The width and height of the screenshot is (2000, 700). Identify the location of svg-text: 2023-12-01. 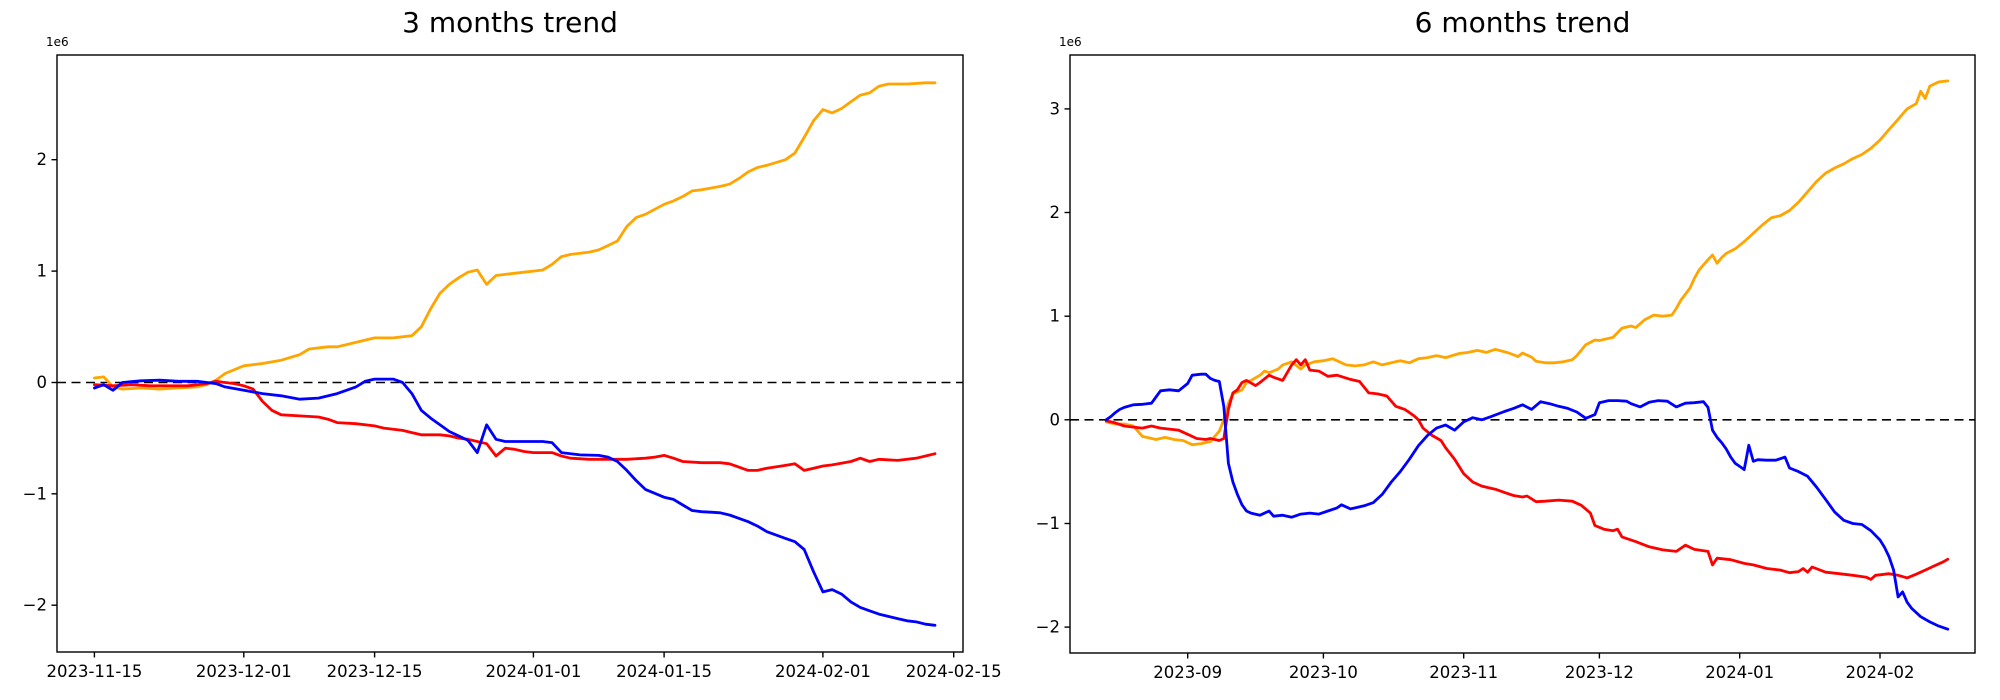
(244, 671).